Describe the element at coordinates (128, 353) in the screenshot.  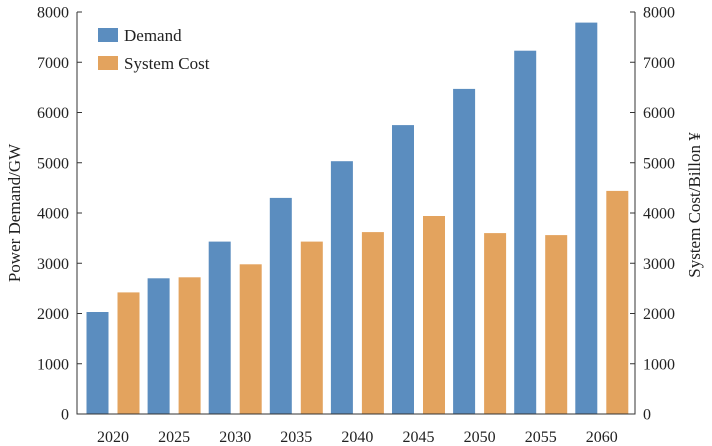
I see `bar-system-cost-2020` at that location.